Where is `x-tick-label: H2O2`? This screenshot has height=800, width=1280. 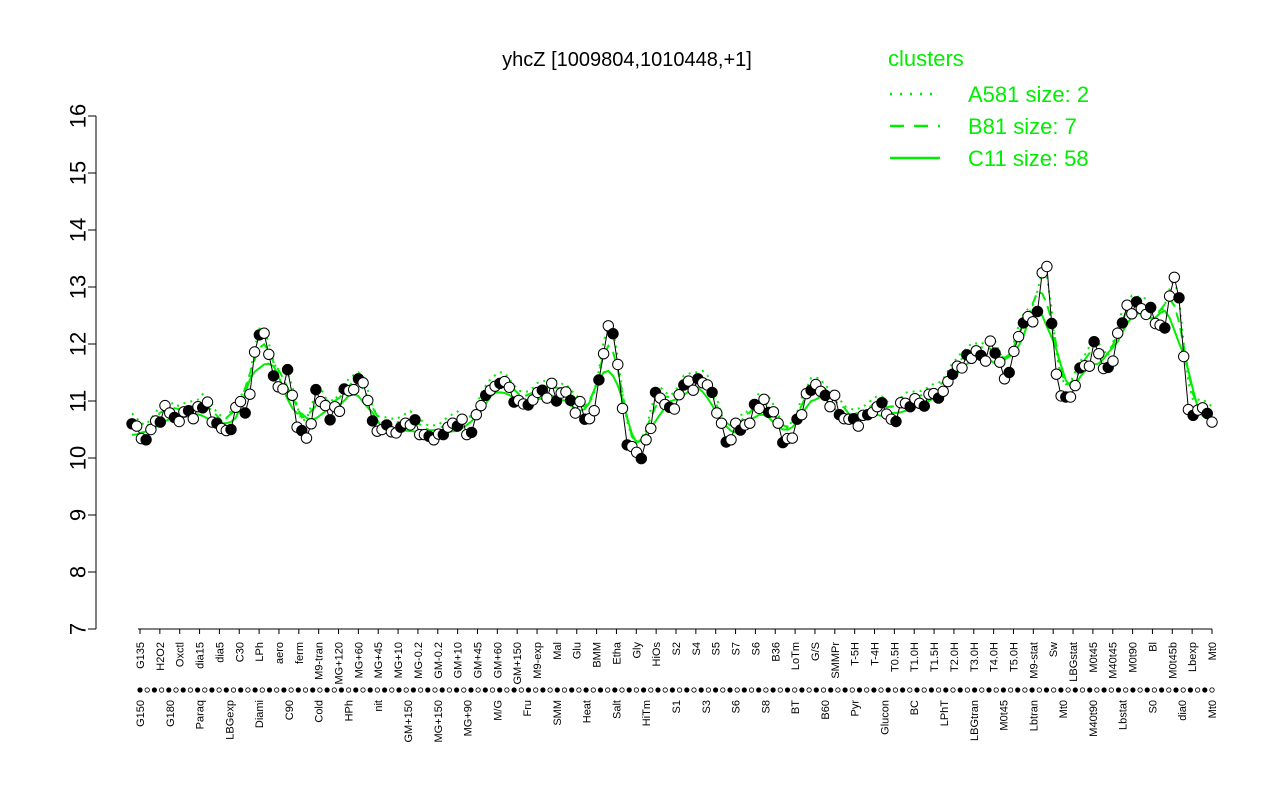
x-tick-label: H2O2 is located at coordinates (161, 656).